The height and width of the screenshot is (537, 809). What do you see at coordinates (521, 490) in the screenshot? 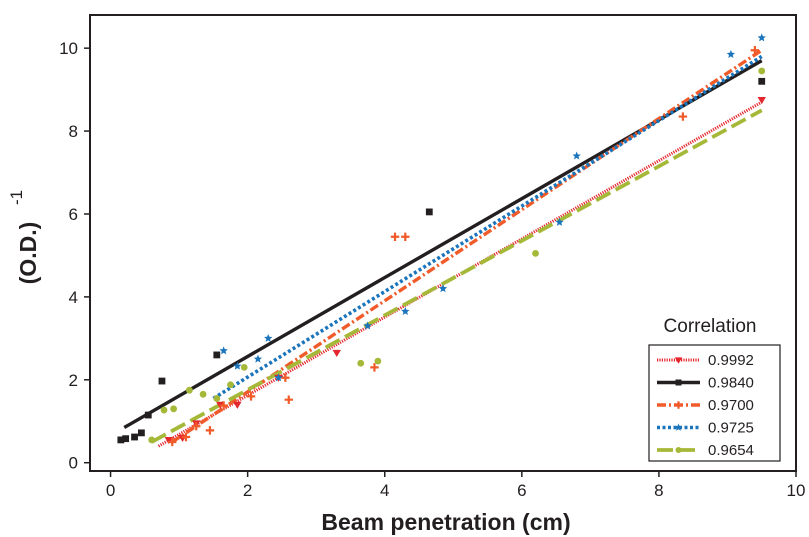
I see `x-tick-label: 6` at bounding box center [521, 490].